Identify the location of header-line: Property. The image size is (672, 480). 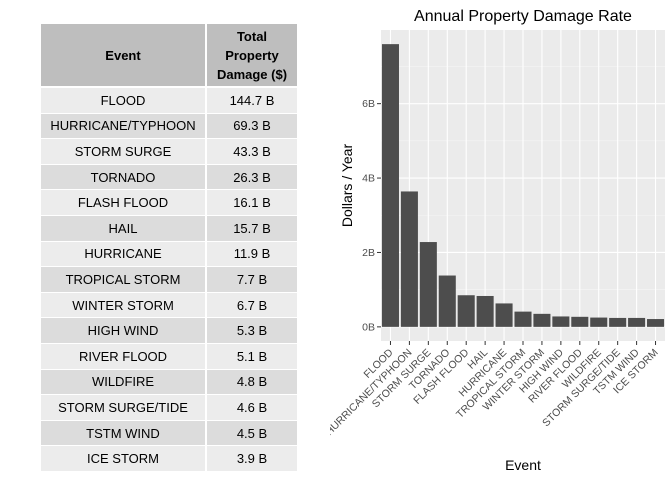
(252, 55).